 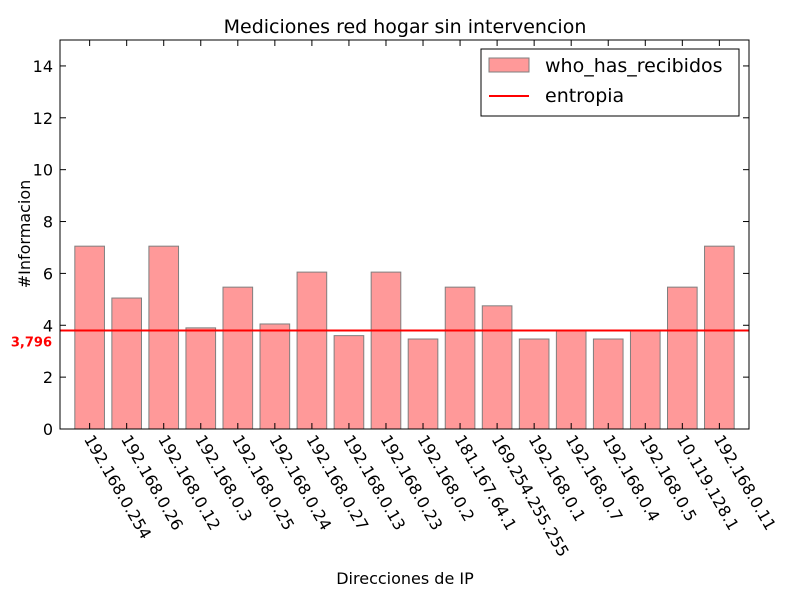 What do you see at coordinates (43, 170) in the screenshot?
I see `y-tick-label: 10` at bounding box center [43, 170].